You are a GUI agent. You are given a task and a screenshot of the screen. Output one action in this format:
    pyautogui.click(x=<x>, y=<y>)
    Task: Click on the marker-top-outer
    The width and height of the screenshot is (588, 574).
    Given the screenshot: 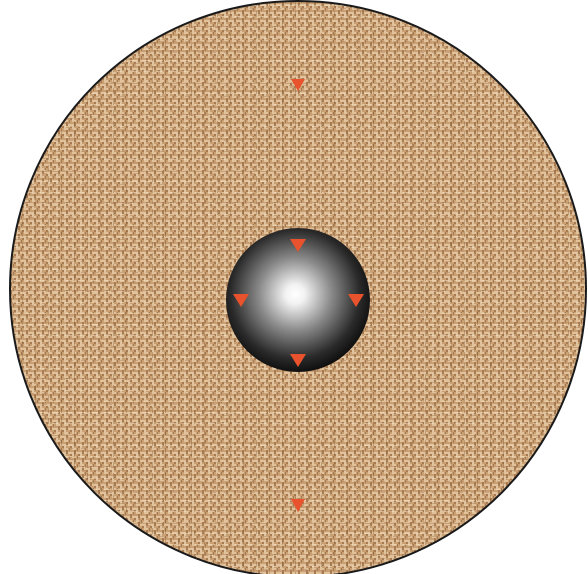 What is the action you would take?
    pyautogui.click(x=298, y=85)
    